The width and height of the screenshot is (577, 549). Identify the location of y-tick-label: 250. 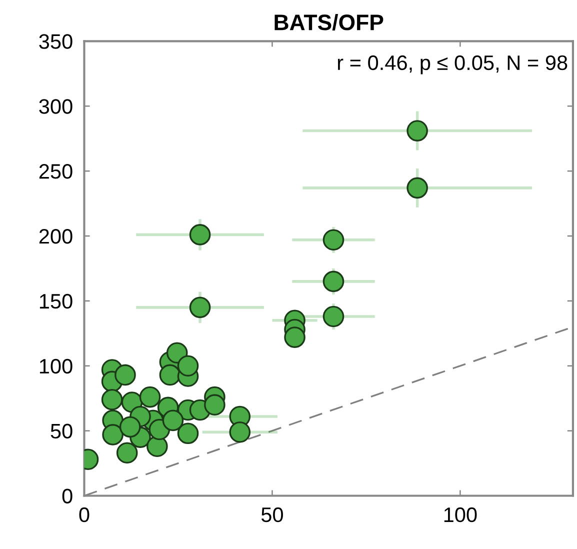
(55, 171).